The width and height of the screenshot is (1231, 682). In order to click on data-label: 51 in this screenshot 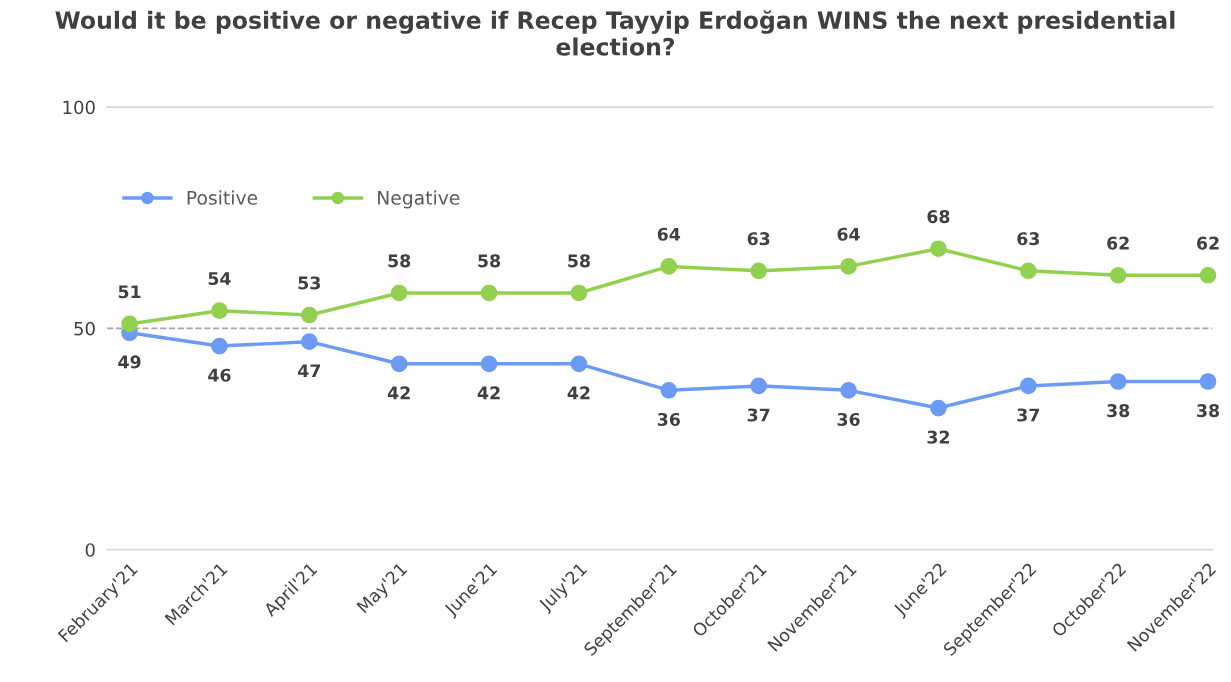, I will do `click(129, 292)`.